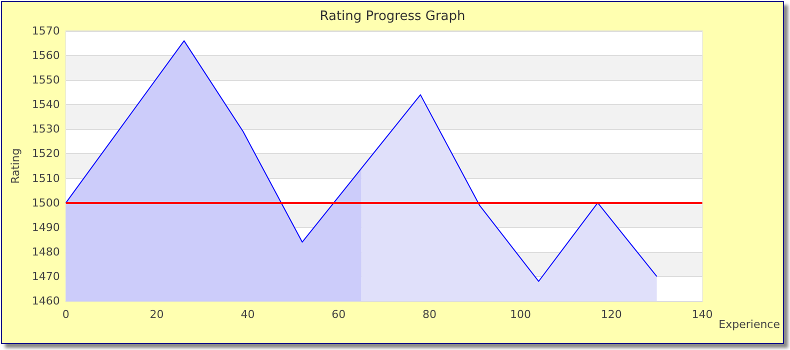 The width and height of the screenshot is (790, 350). What do you see at coordinates (611, 314) in the screenshot?
I see `x-tick-label: 120` at bounding box center [611, 314].